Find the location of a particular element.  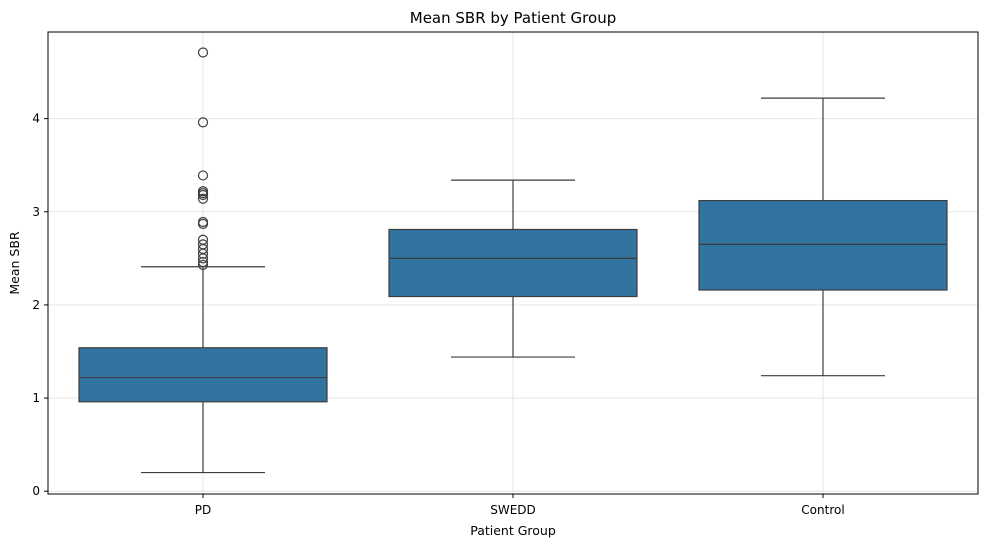

x-tick-label-pd: PD is located at coordinates (203, 510).